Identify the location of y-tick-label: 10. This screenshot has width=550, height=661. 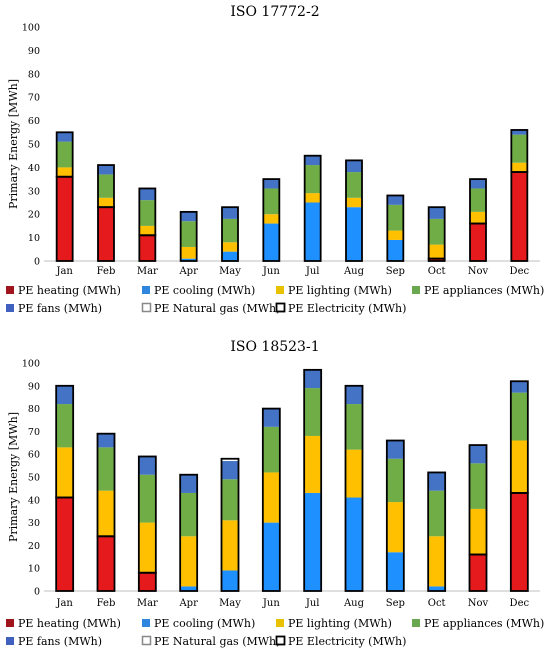
(34, 238).